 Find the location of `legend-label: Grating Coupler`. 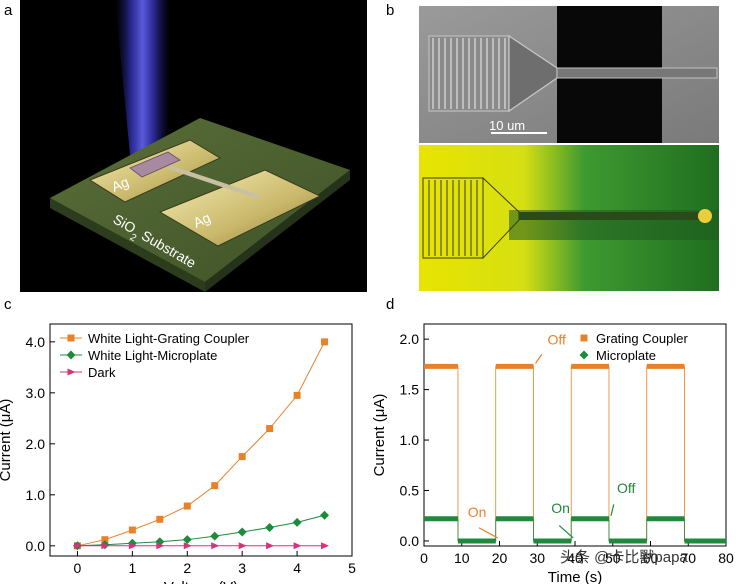

legend-label: Grating Coupler is located at coordinates (642, 338).